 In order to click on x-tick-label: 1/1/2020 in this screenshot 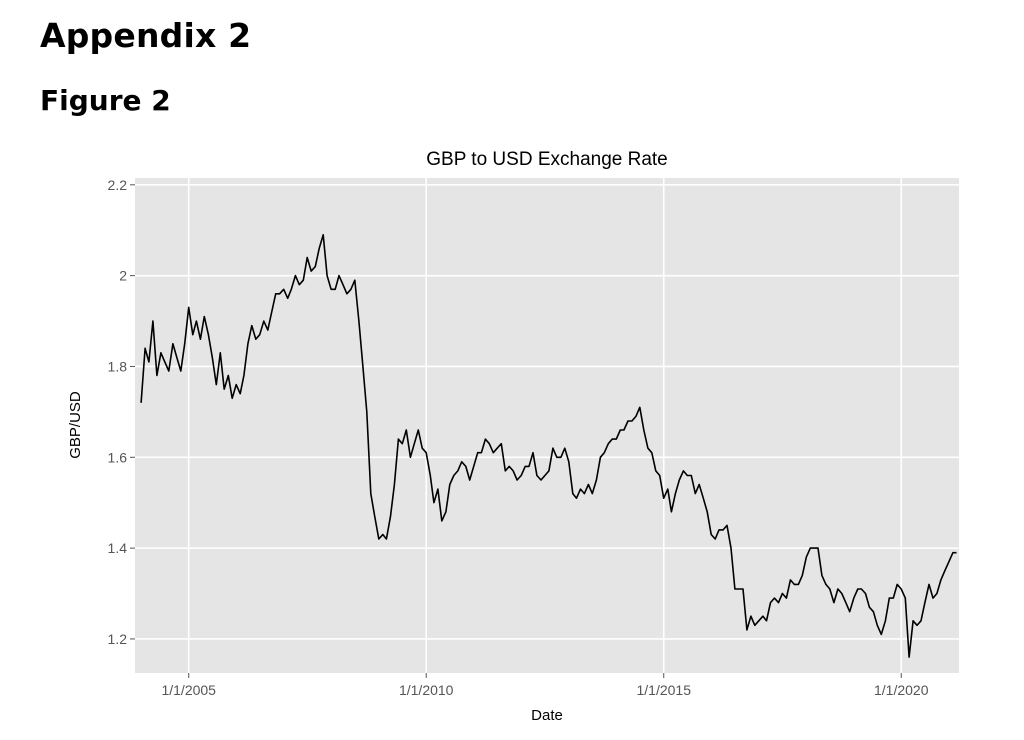, I will do `click(901, 690)`.